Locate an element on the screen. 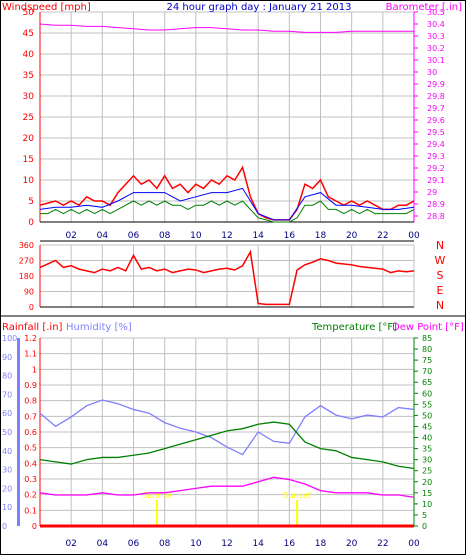 The height and width of the screenshot is (559, 466). rain-tick-label: 0.5 is located at coordinates (30, 448).